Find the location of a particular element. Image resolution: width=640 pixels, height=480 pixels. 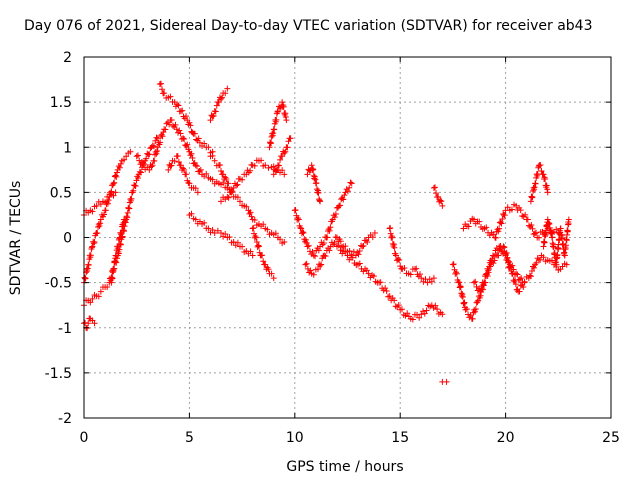

series-prn-j is located at coordinates (219, 104).